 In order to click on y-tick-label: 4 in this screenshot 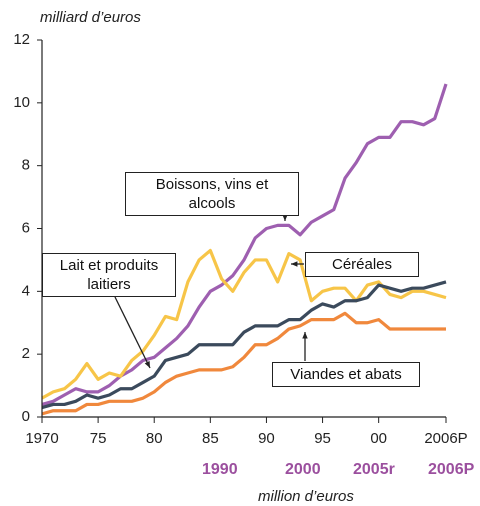, I will do `click(26, 290)`.